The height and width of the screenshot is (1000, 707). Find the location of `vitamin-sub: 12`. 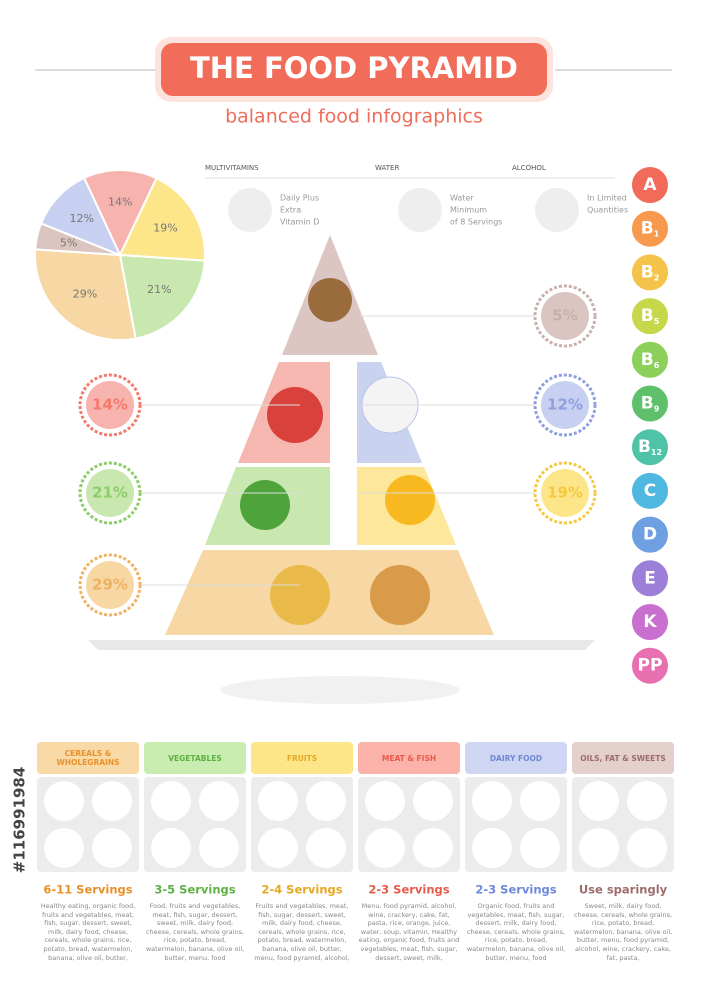

vitamin-sub: 12 is located at coordinates (656, 452).